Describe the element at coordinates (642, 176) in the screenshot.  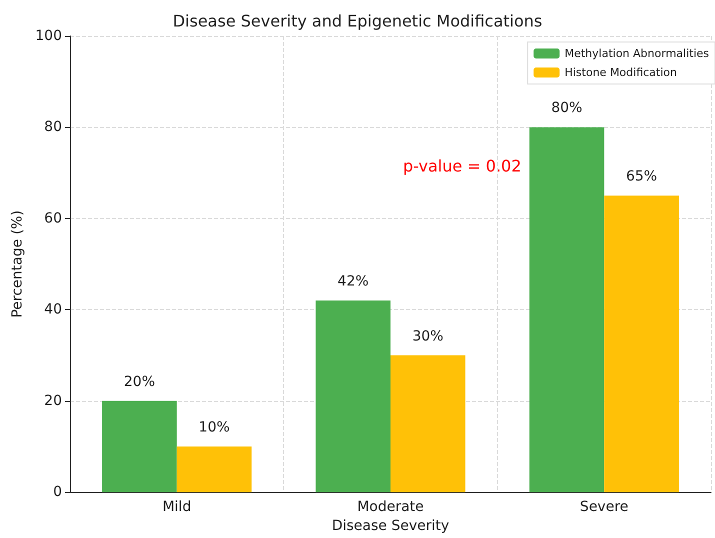
I see `data-label: 65%` at that location.